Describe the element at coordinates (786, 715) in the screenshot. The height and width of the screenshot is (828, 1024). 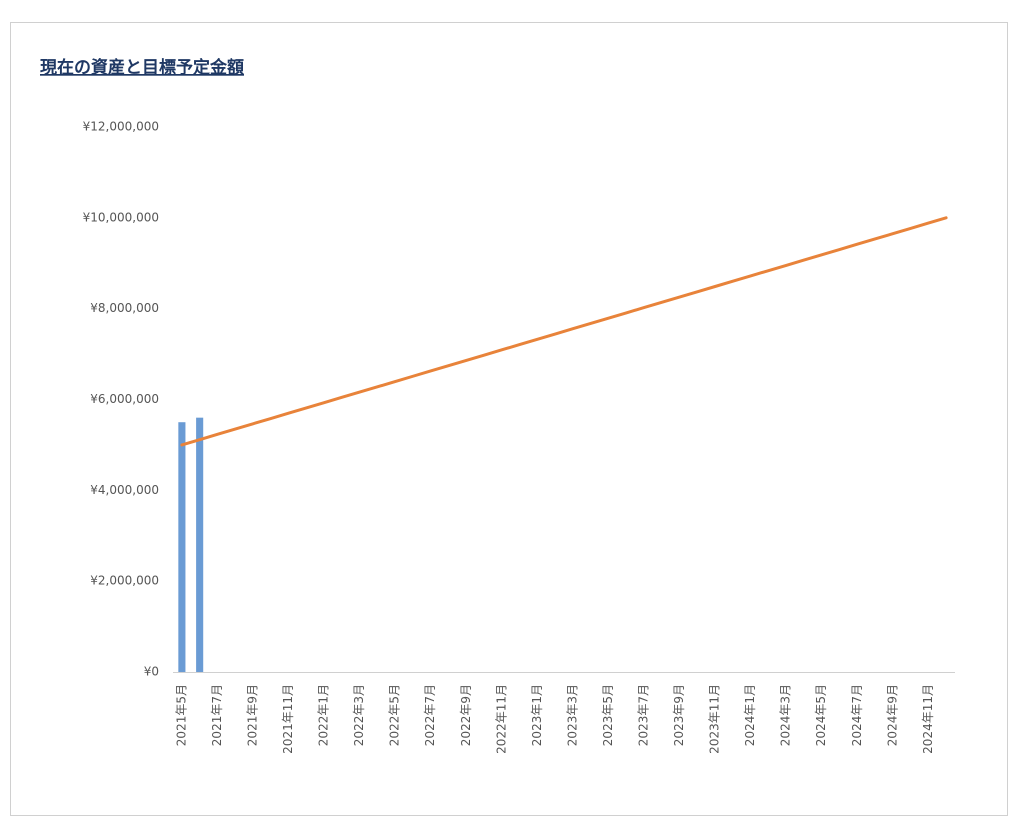
I see `x-tick-label: 2024年3月` at that location.